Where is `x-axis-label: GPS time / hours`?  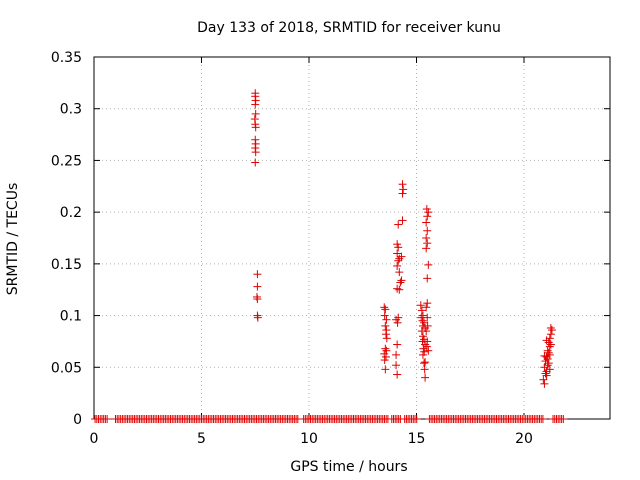 x-axis-label: GPS time / hours is located at coordinates (348, 467).